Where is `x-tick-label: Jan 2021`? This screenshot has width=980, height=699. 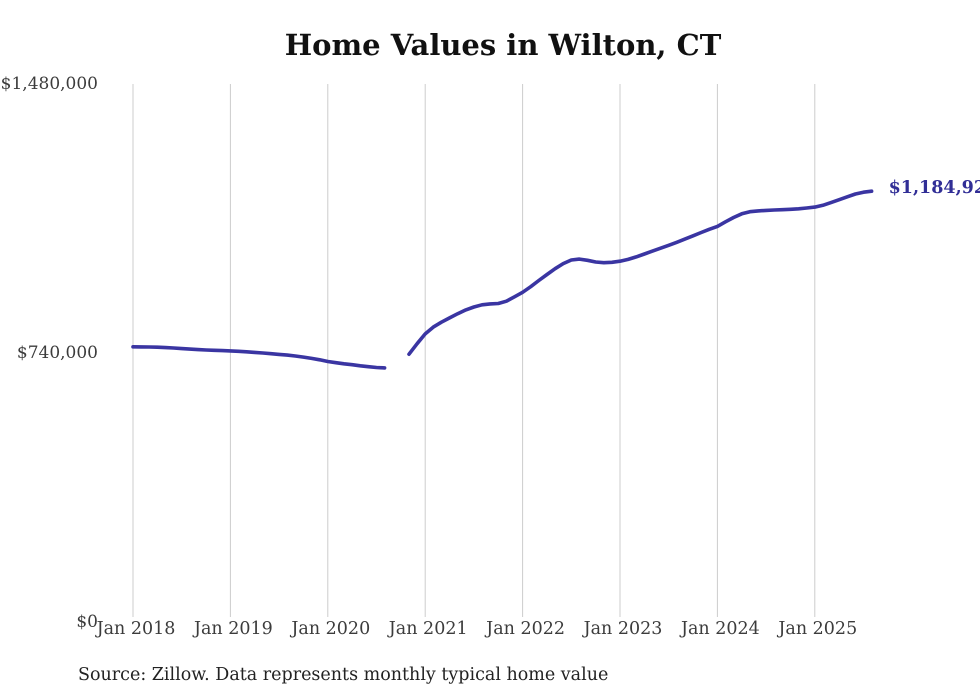
x-tick-label: Jan 2021 is located at coordinates (428, 629).